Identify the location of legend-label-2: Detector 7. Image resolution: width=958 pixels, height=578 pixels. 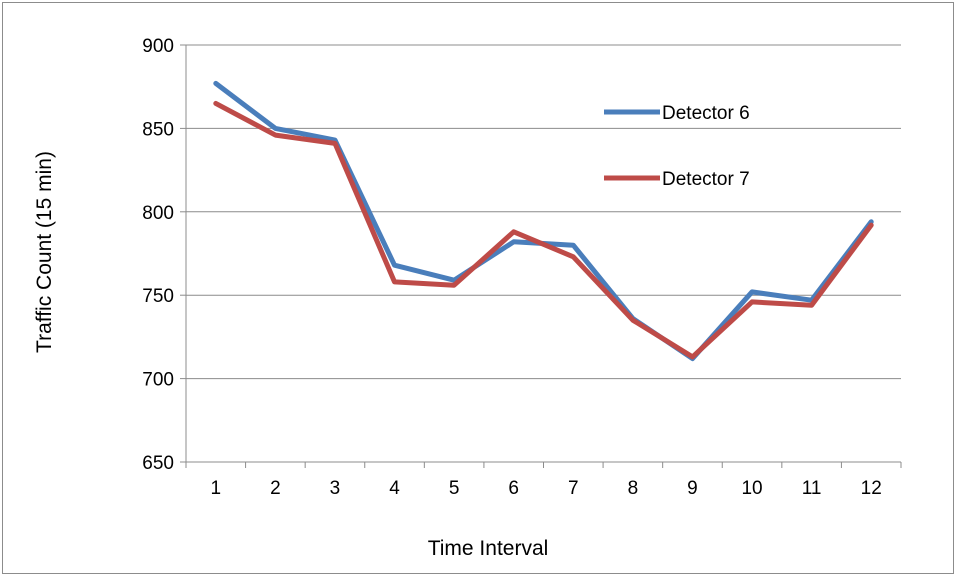
(706, 179).